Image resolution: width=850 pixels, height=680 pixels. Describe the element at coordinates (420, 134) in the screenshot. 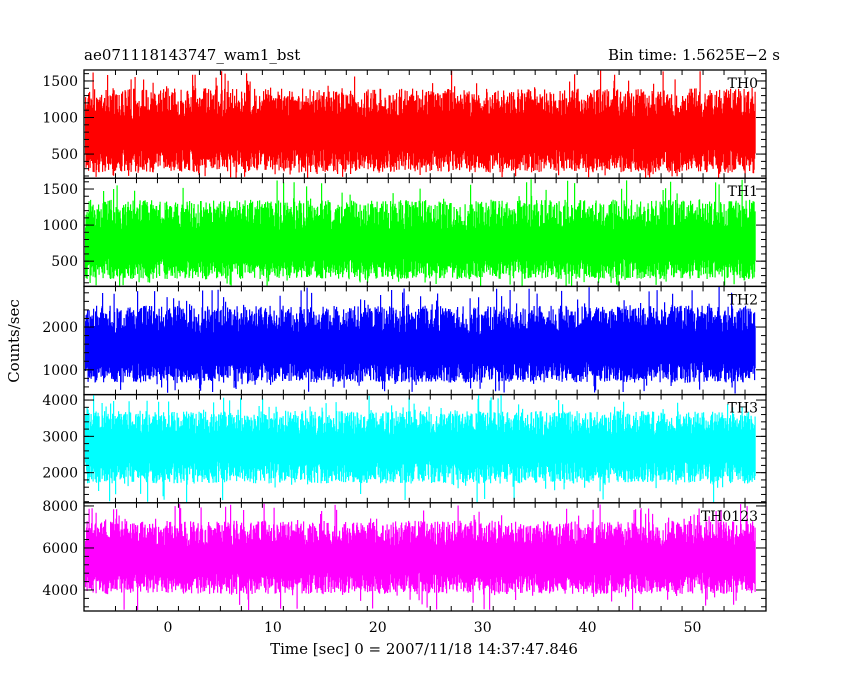

I see `series-band-th0` at that location.